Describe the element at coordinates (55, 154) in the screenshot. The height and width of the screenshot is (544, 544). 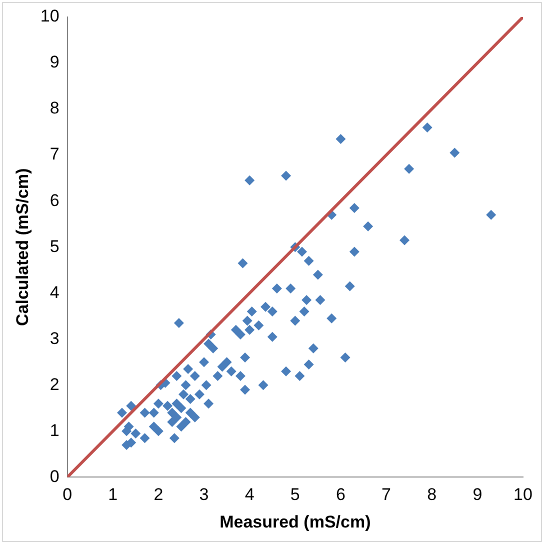
I see `y-tick-label: 7` at that location.